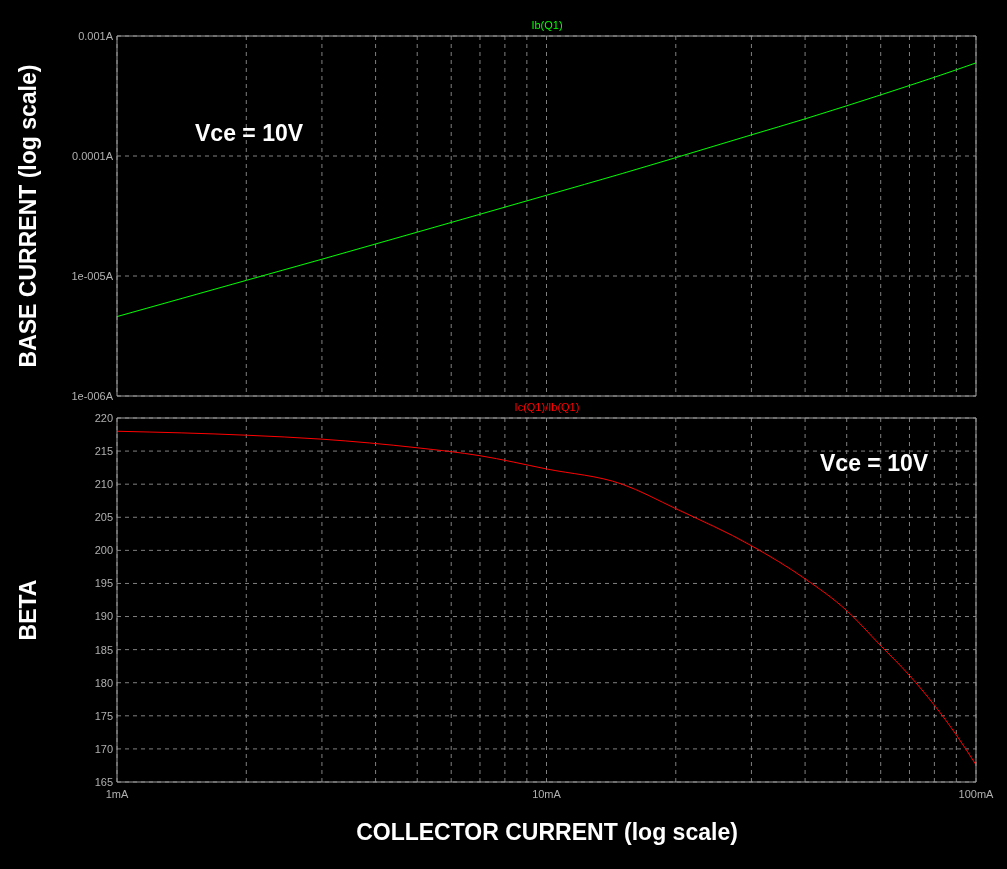 The width and height of the screenshot is (1007, 869). I want to click on y-tick-label: 210, so click(103, 484).